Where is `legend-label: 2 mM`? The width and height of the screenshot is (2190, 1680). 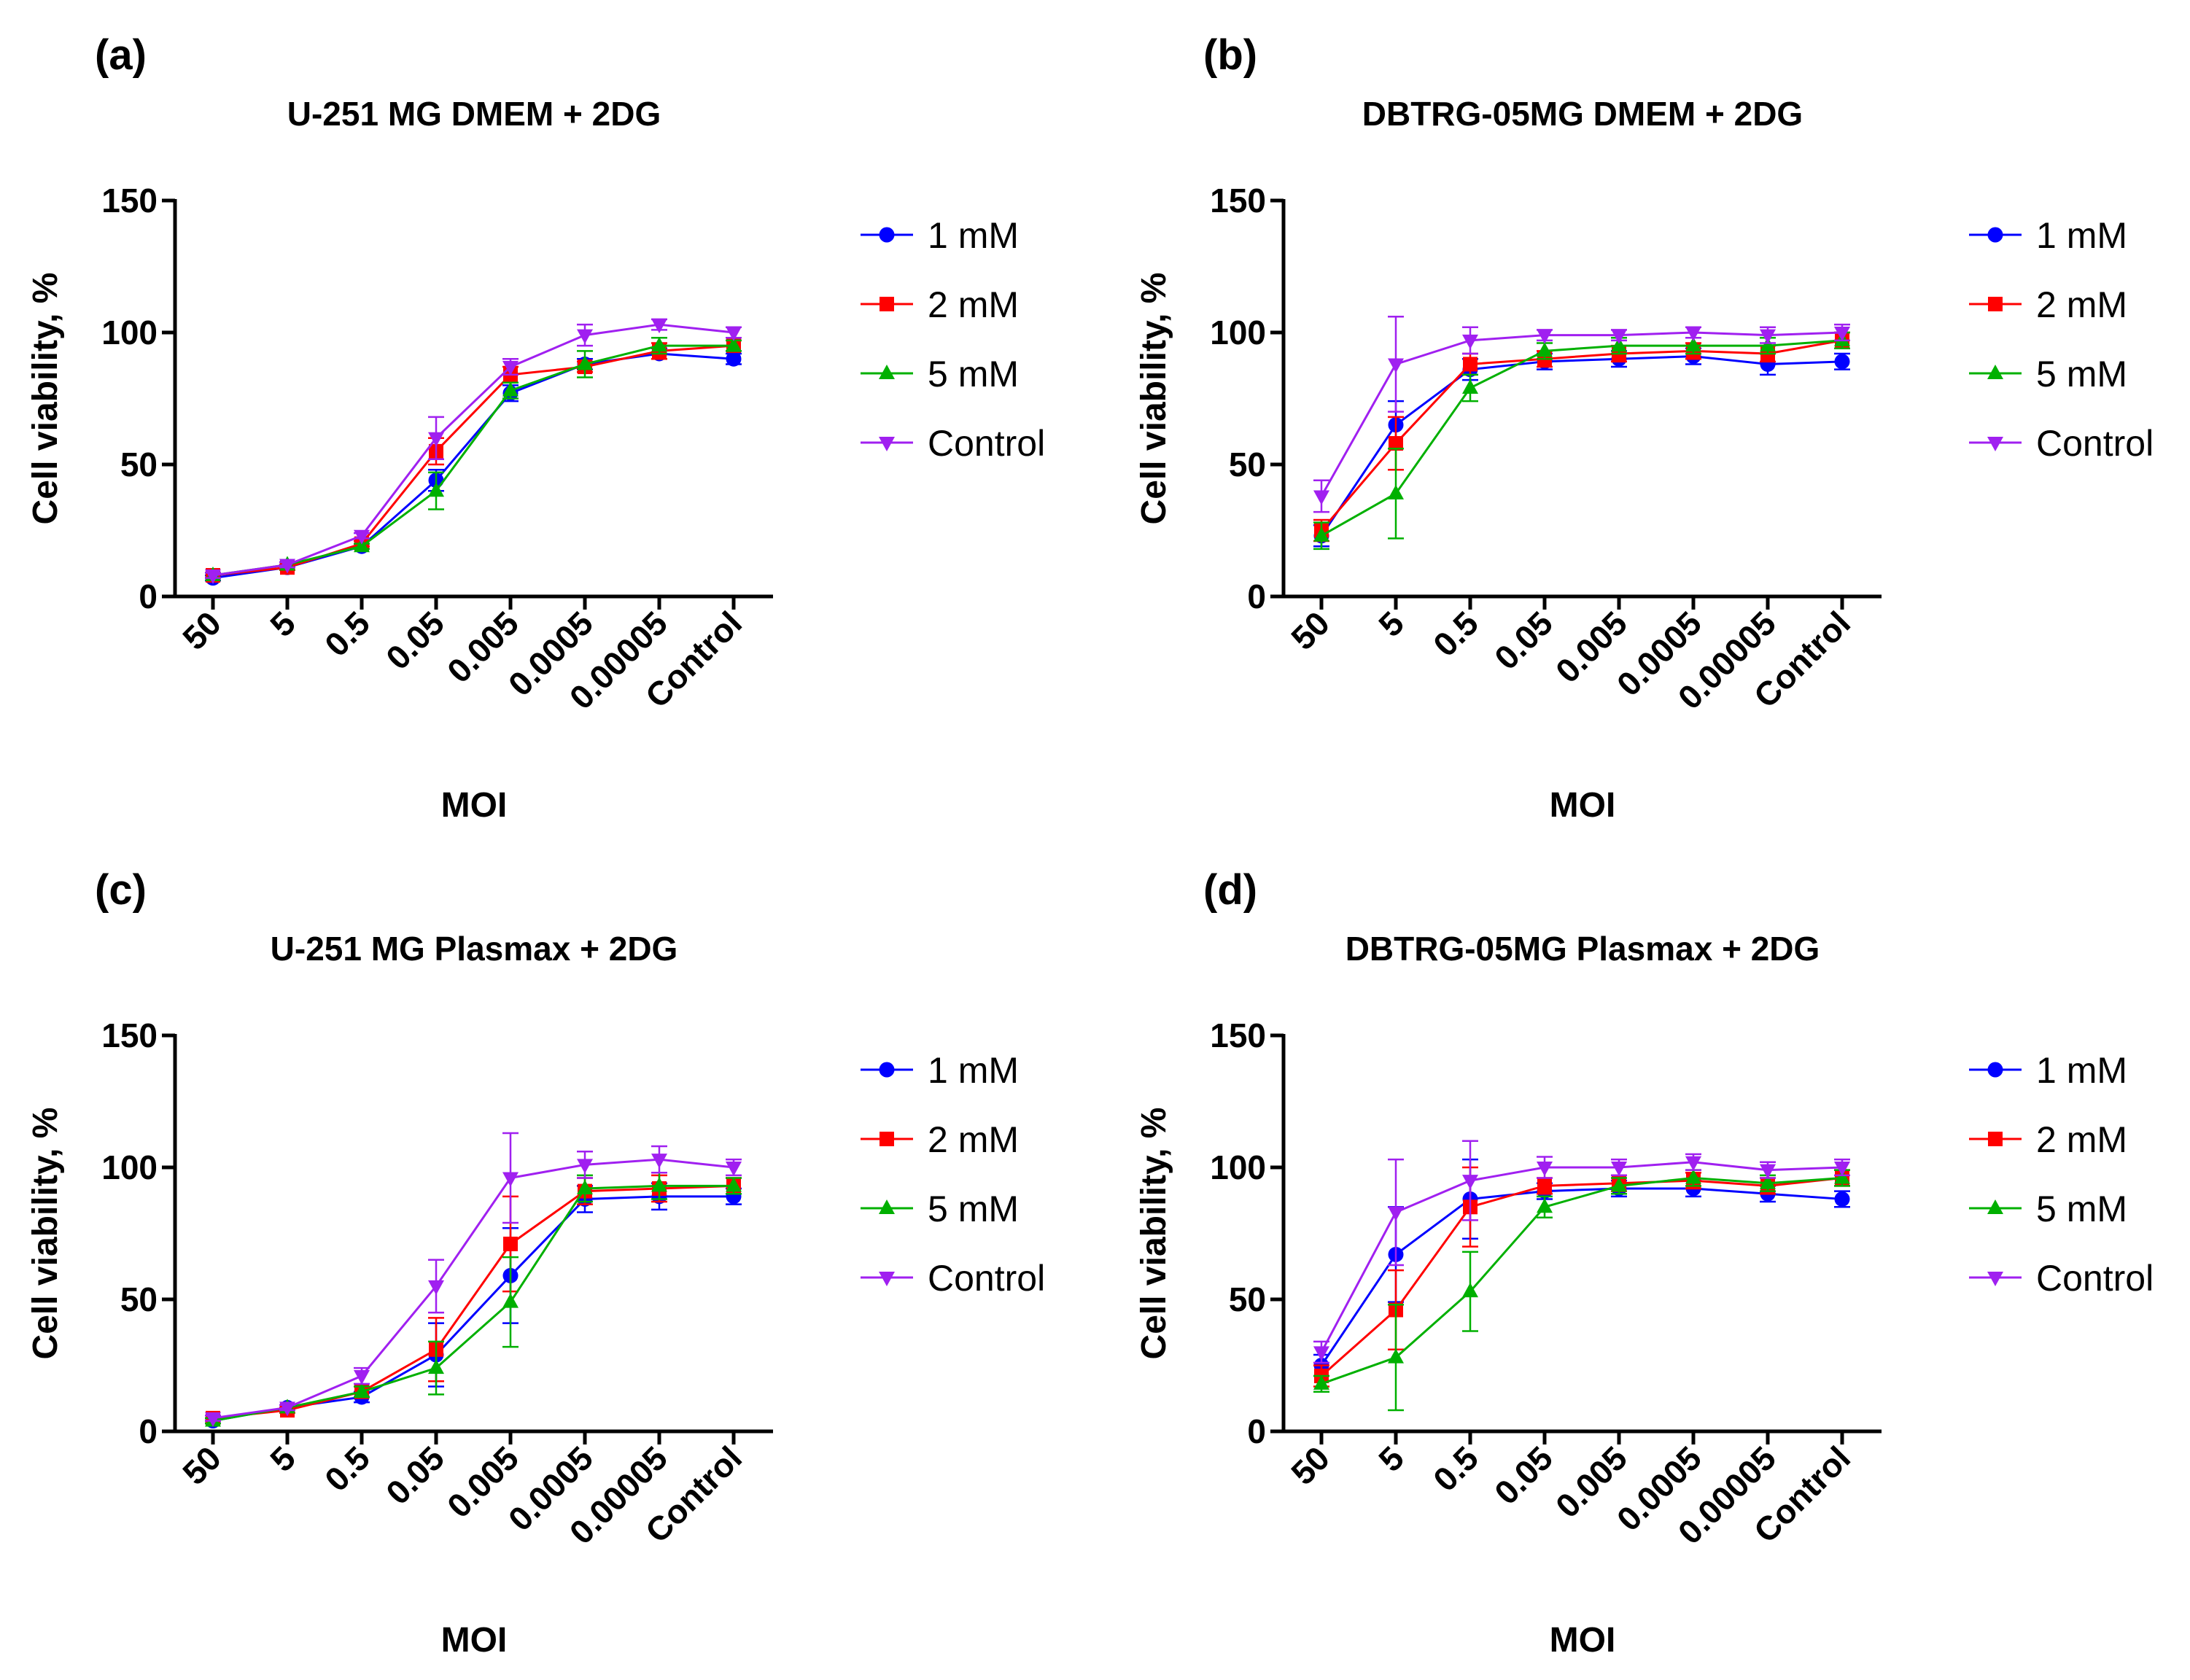
legend-label: 2 mM is located at coordinates (2081, 304).